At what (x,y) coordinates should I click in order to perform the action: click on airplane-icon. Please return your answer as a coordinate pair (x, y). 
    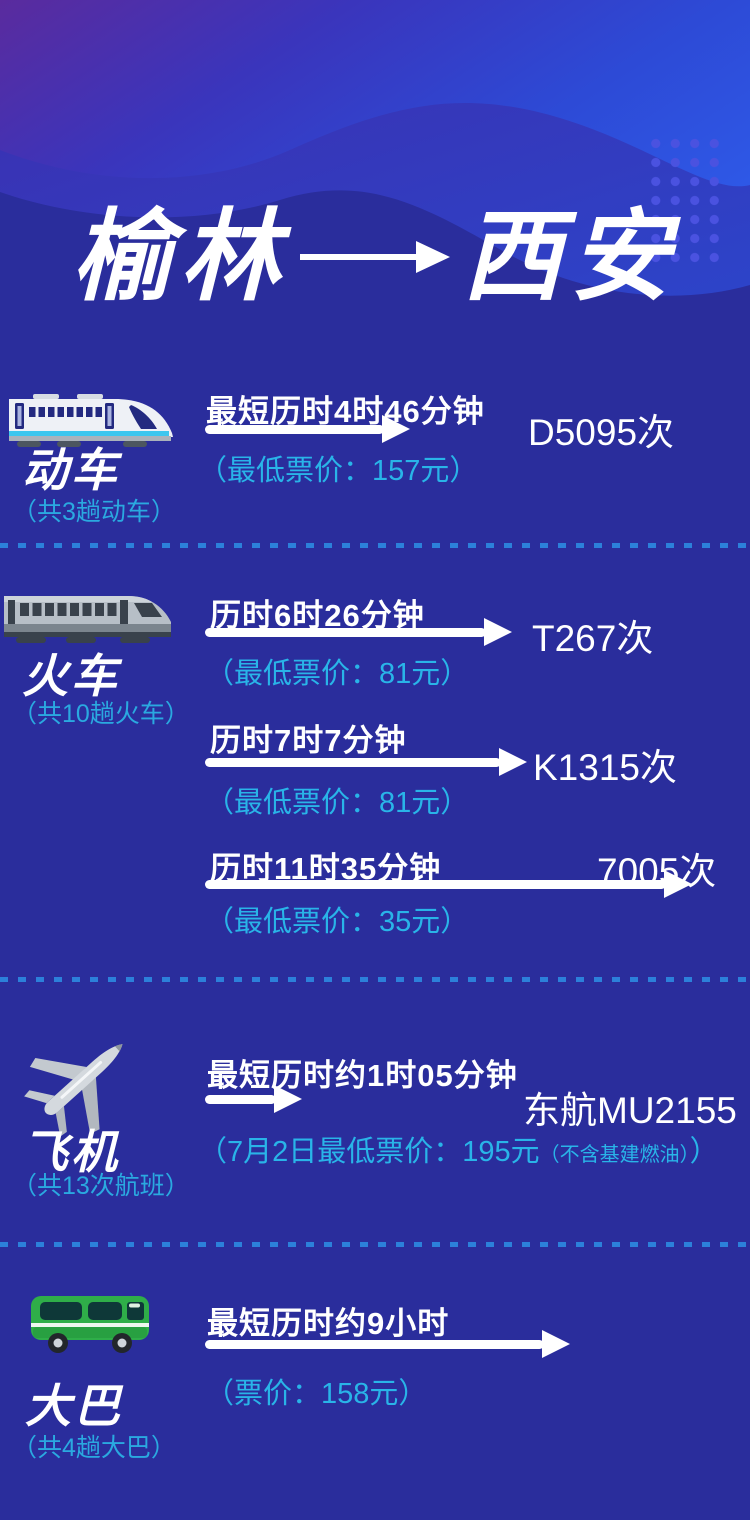
    Looking at the image, I should click on (73, 1090).